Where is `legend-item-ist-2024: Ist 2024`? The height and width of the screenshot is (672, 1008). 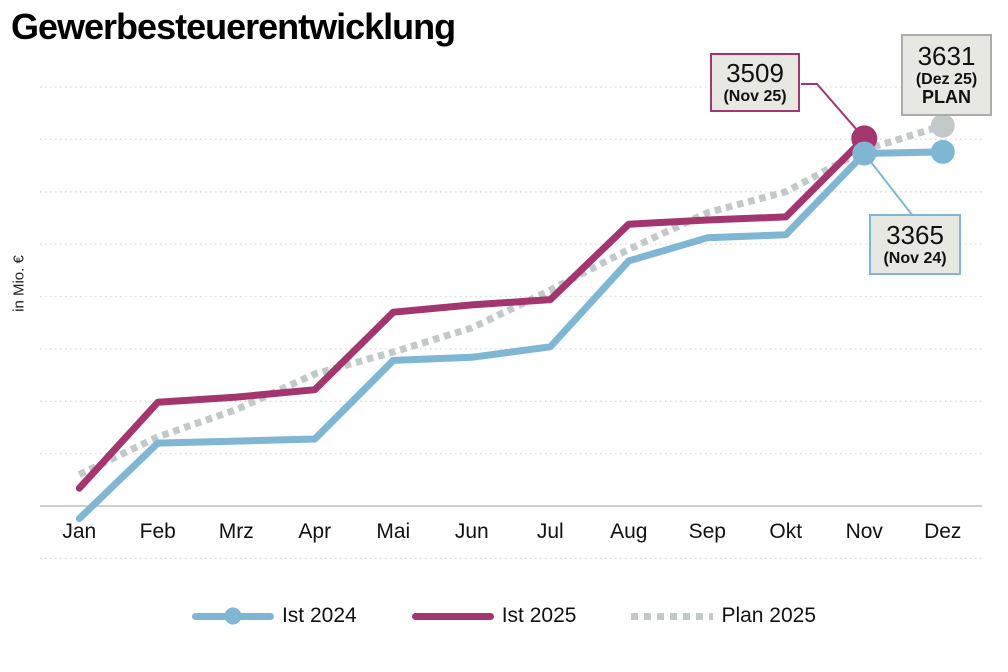 legend-item-ist-2024: Ist 2024 is located at coordinates (274, 616).